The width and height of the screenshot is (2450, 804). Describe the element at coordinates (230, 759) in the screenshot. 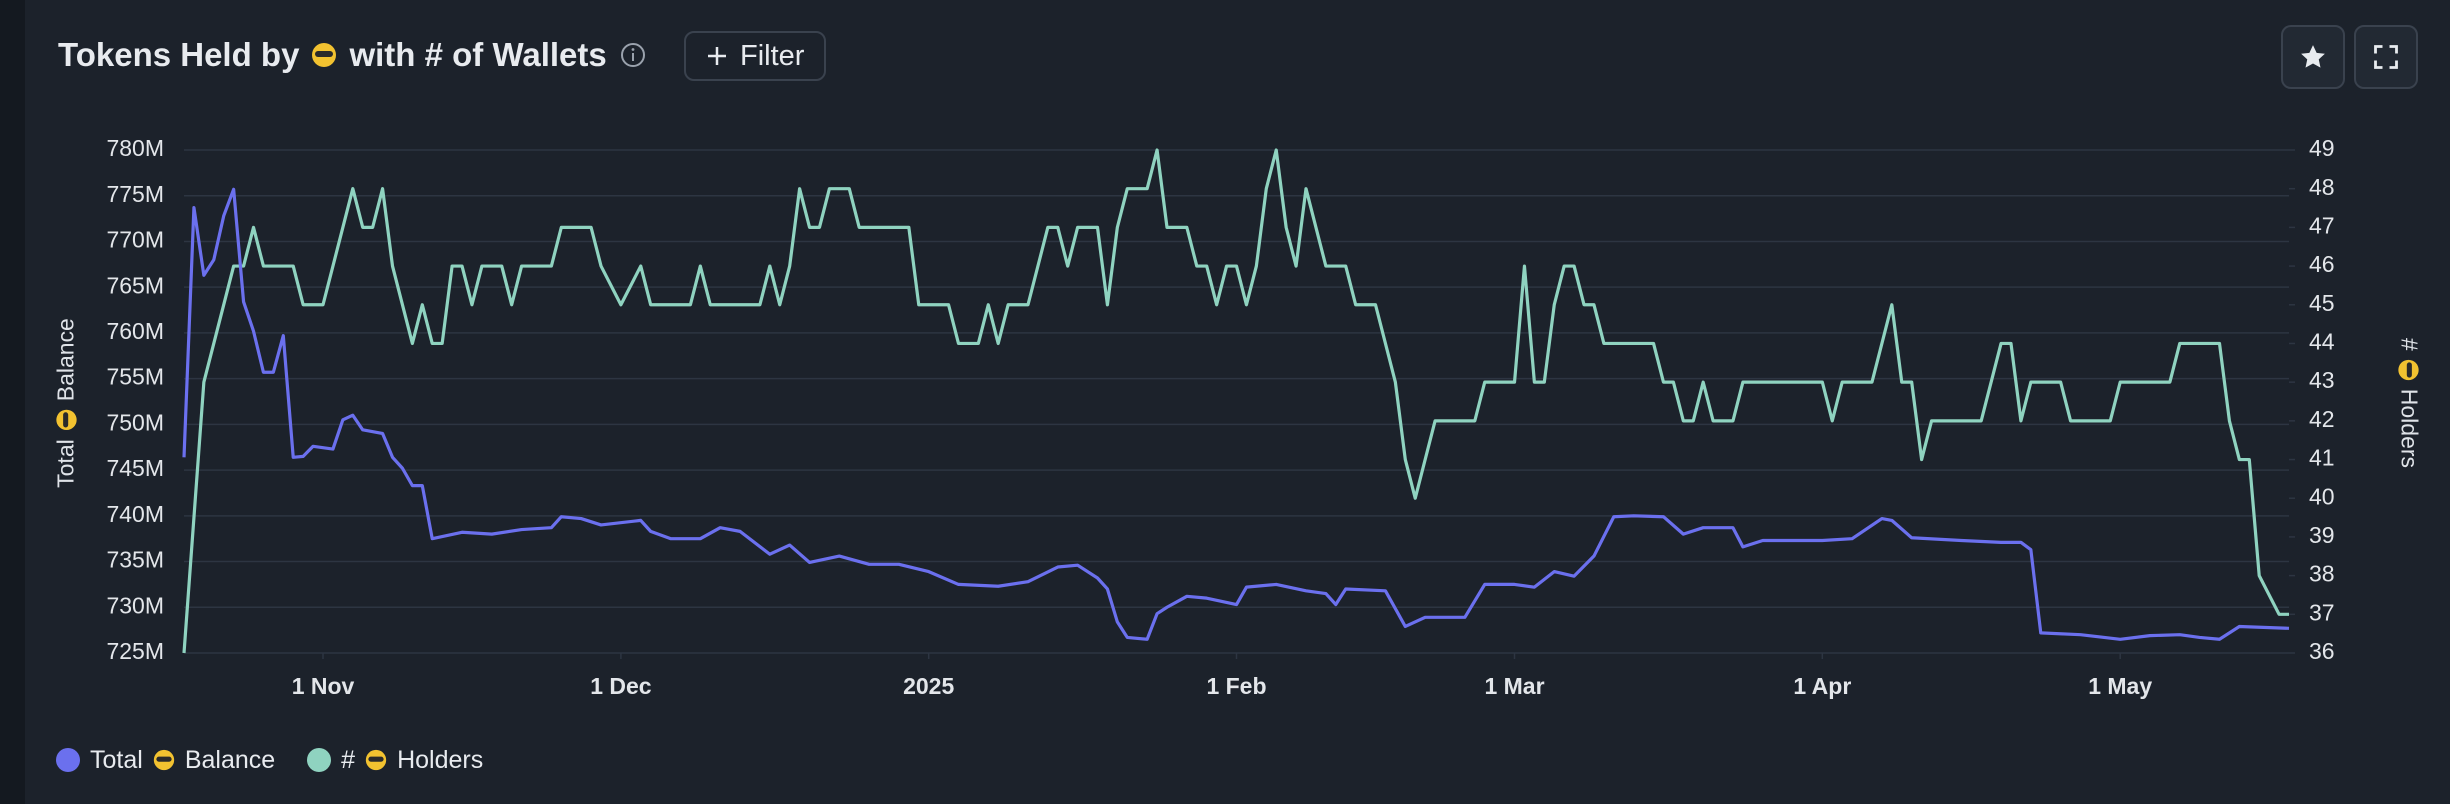

I see `legend-label: Balance` at that location.